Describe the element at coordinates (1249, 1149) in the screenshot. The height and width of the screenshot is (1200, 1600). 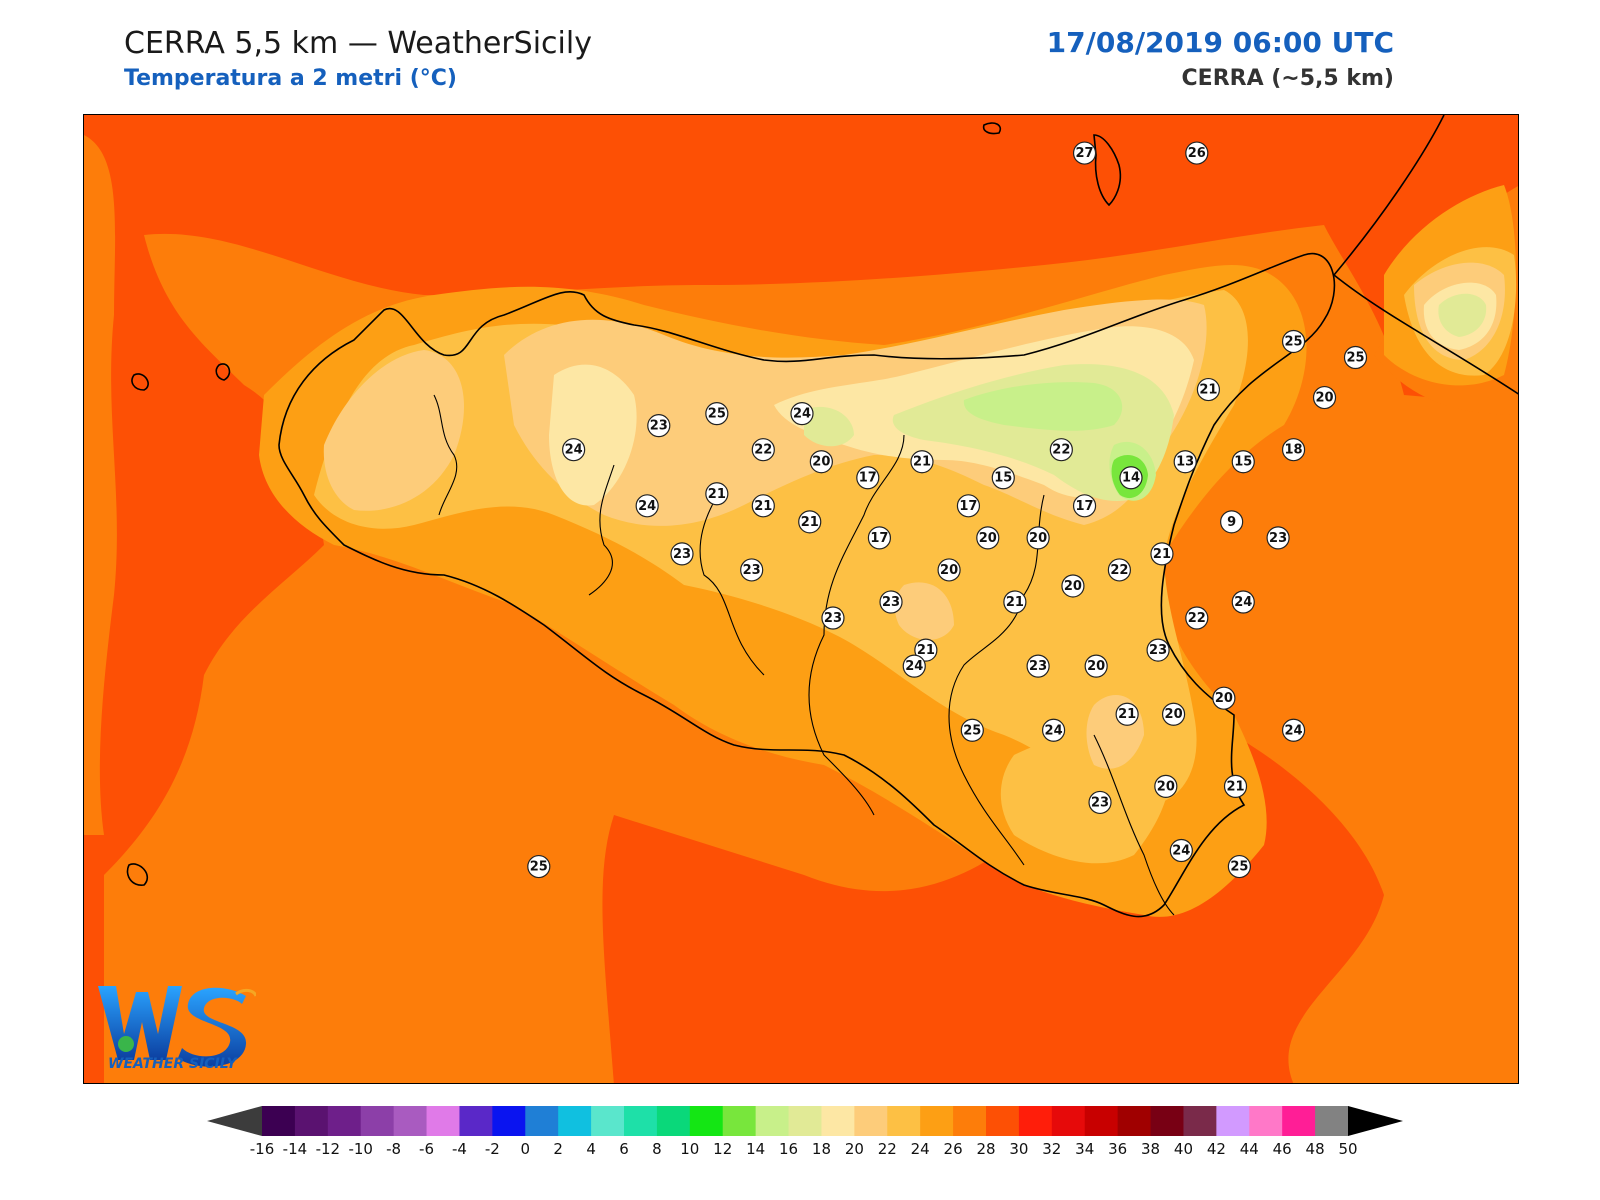
I see `colorbar-tick-label: 44` at that location.